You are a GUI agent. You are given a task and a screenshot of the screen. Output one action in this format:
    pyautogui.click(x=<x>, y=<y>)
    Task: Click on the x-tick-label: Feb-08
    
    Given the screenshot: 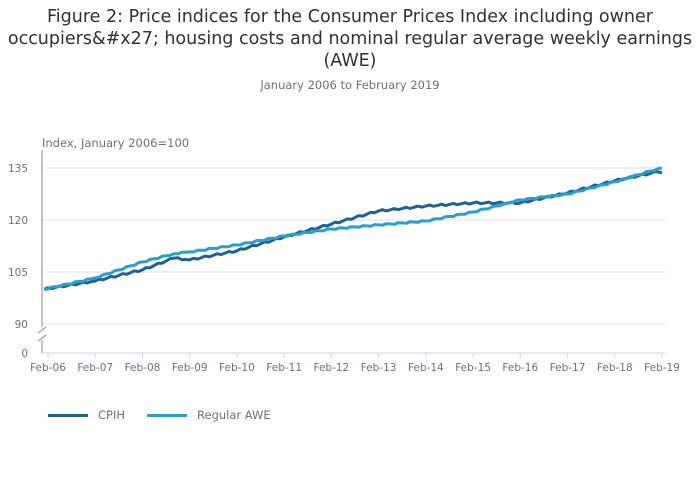 What is the action you would take?
    pyautogui.click(x=143, y=368)
    